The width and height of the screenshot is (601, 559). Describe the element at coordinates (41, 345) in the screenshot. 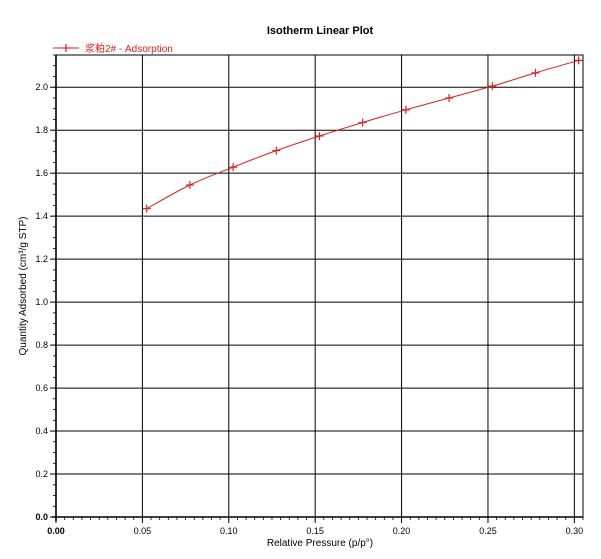

I see `y-tick-label: 0.8` at that location.